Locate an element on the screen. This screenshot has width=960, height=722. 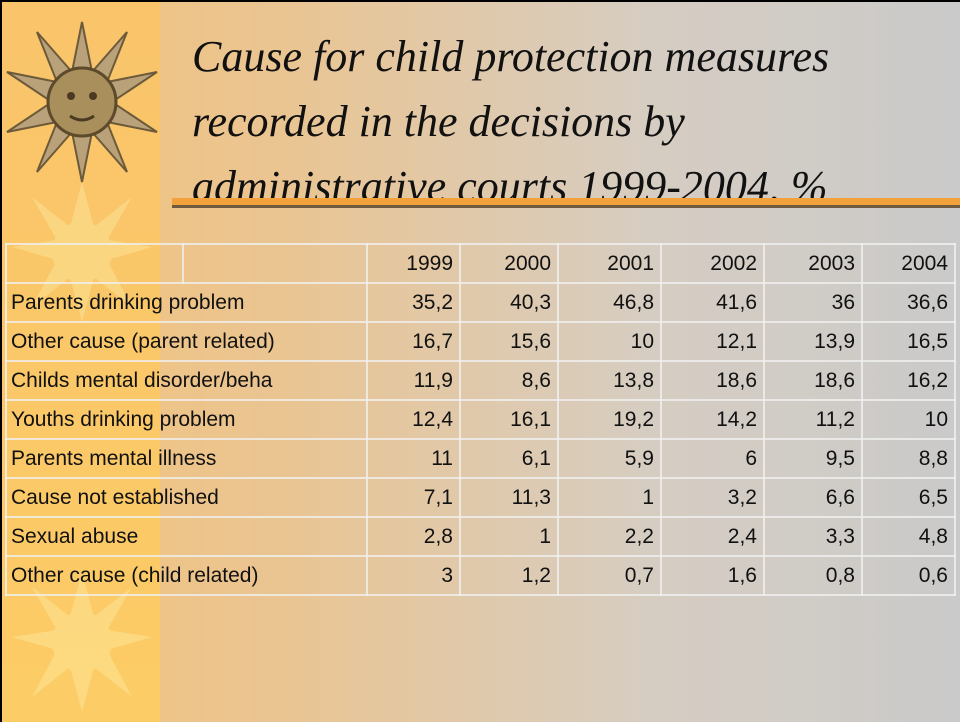
row-label: Childs mental disorder/beha is located at coordinates (186, 380).